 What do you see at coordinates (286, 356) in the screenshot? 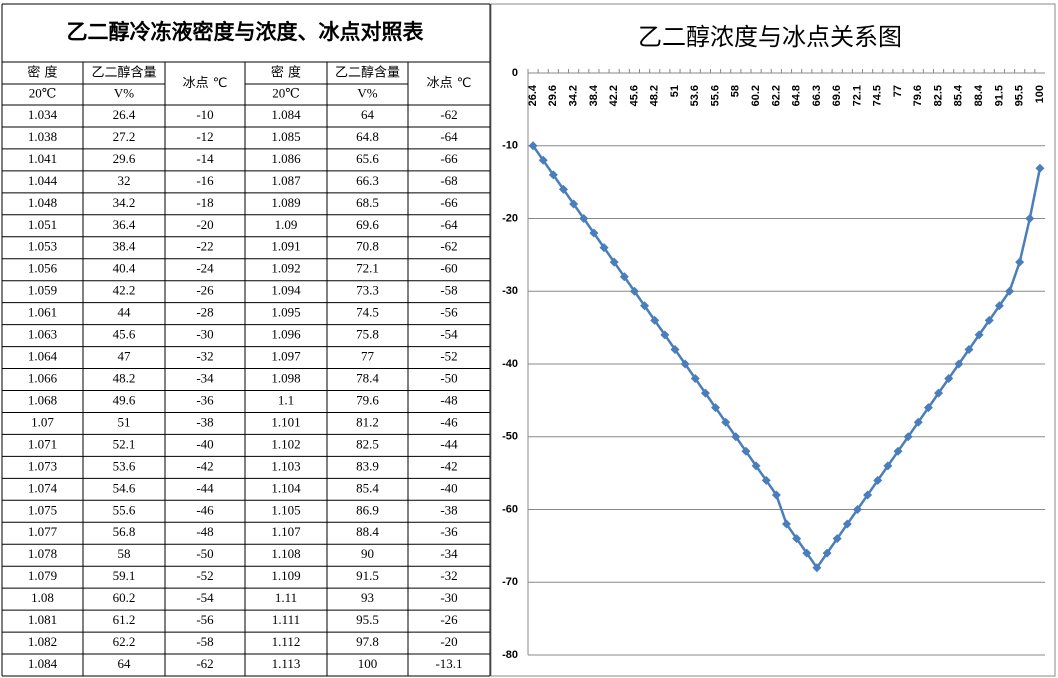
I see `table-cell: 1.097` at bounding box center [286, 356].